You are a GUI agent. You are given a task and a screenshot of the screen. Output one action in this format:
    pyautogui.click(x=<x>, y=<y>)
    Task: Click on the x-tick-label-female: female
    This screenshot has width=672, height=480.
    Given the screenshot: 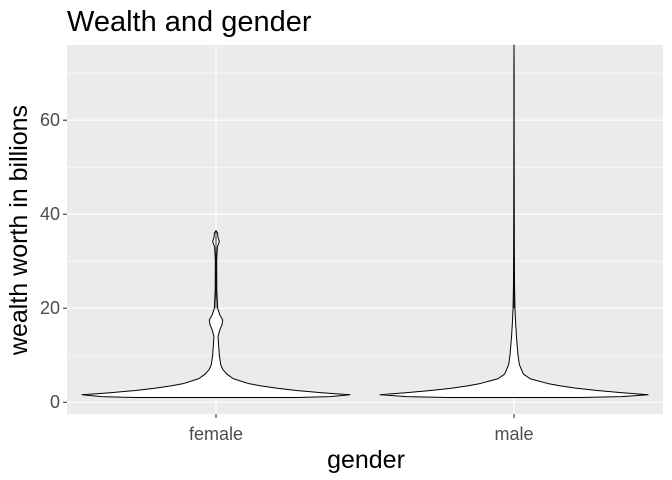 What is the action you would take?
    pyautogui.click(x=216, y=434)
    